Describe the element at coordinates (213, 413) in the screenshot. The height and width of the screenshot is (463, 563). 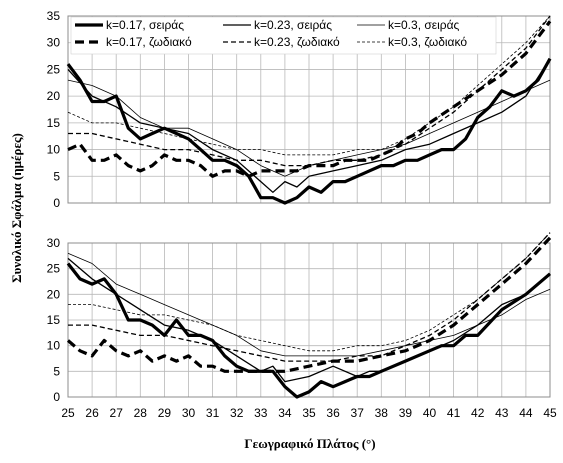
I see `x-tick-label: 31` at that location.